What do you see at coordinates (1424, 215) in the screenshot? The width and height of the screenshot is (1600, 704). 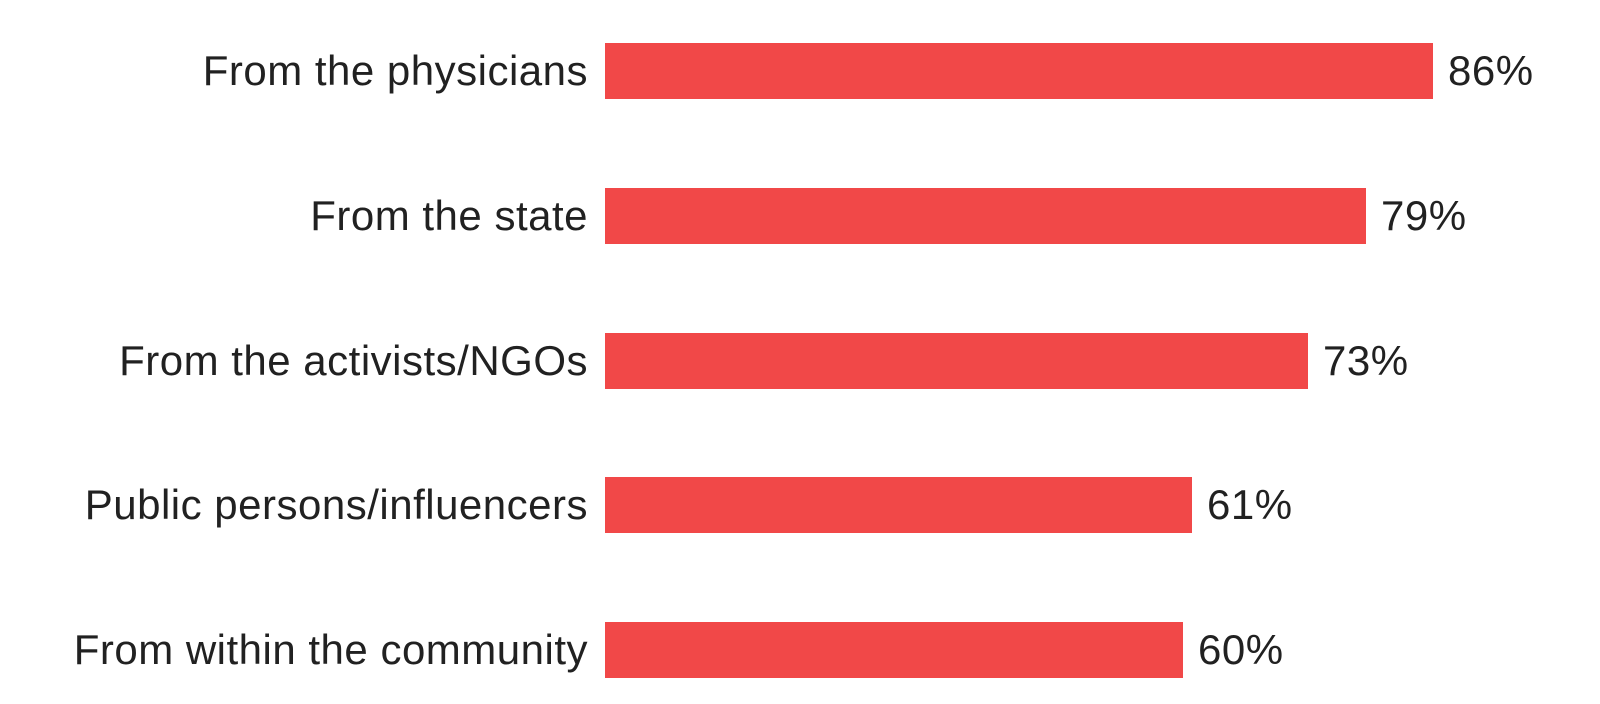 I see `value-label: 79%` at bounding box center [1424, 215].